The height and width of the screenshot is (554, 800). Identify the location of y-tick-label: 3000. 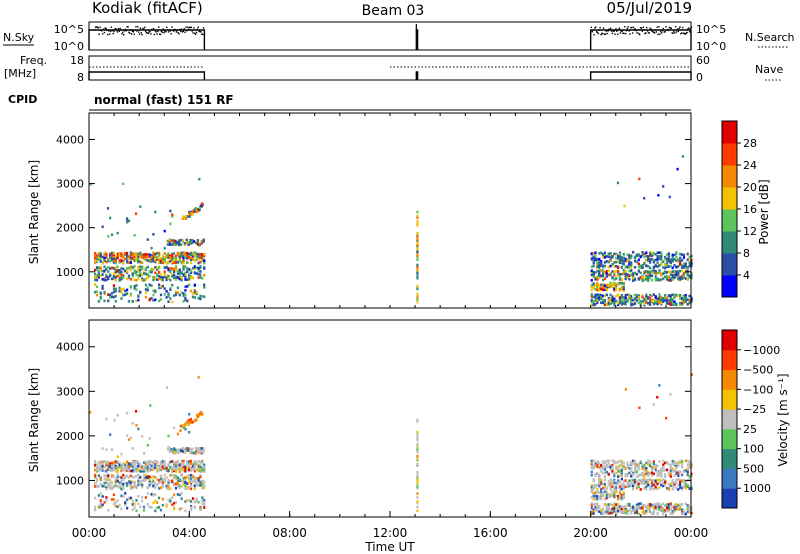
(70, 184).